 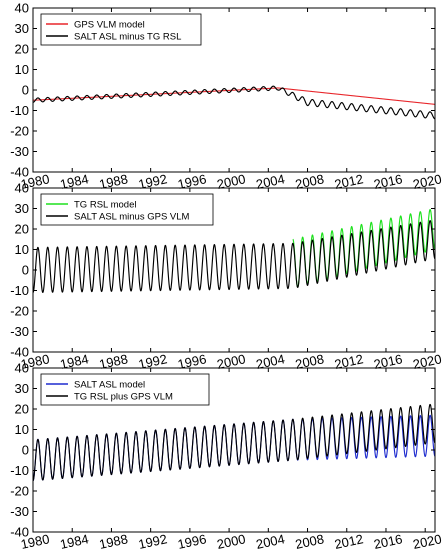 What do you see at coordinates (105, 204) in the screenshot?
I see `legend-label-1: TG RSL model` at bounding box center [105, 204].